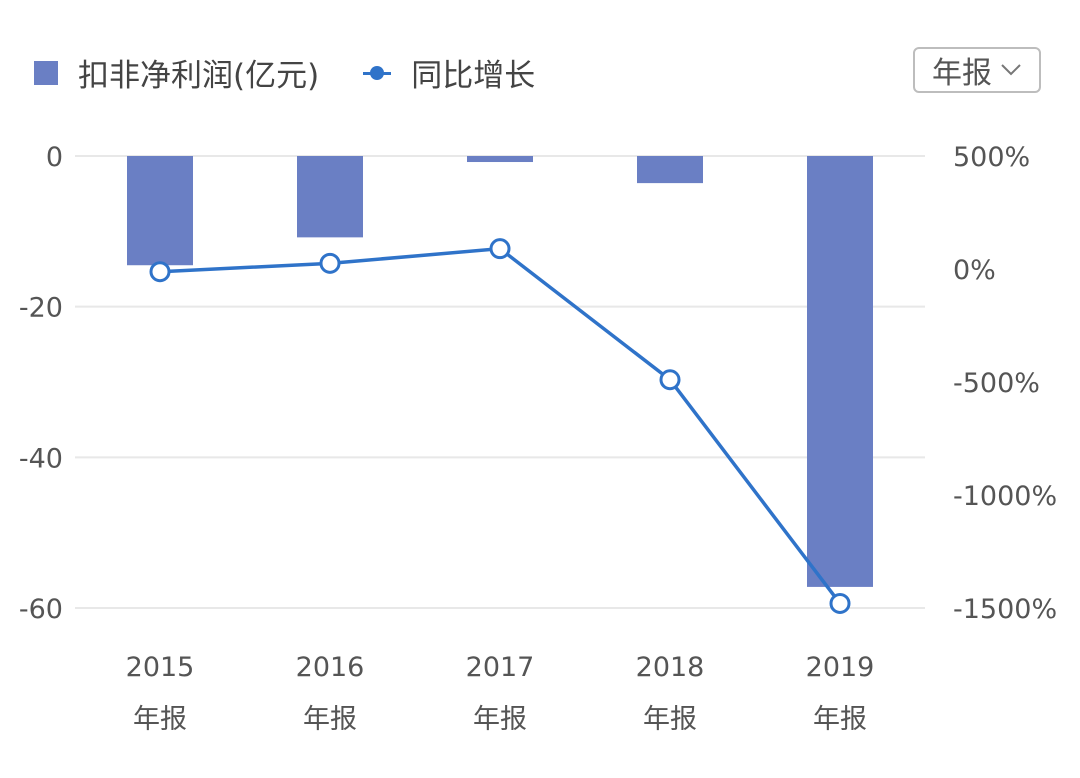  I want to click on legend-item-bar: 扣非净利润(亿元), so click(176, 72).